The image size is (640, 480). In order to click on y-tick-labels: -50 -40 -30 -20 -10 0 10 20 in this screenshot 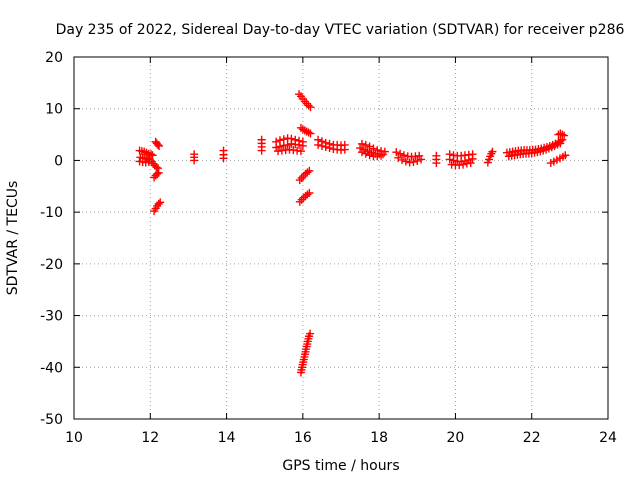, I will do `click(51, 239)`.